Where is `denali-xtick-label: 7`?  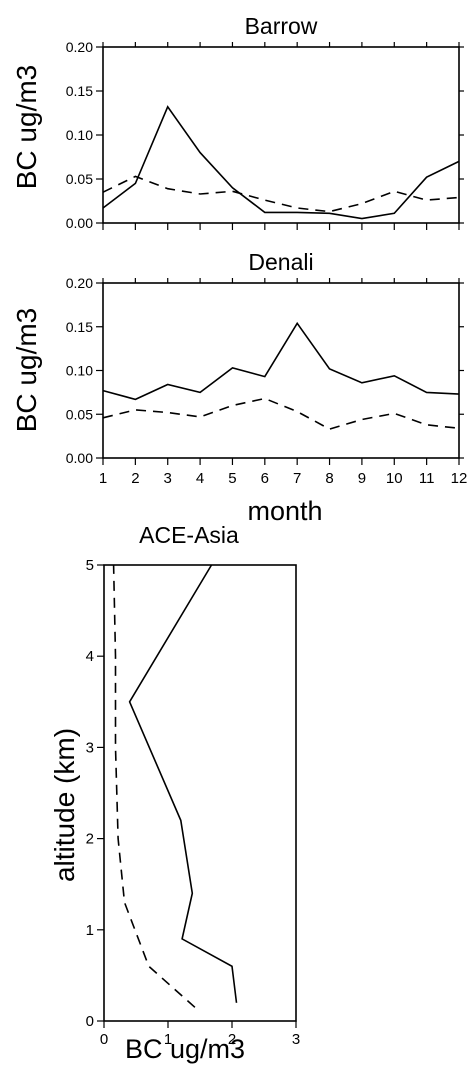 denali-xtick-label: 7 is located at coordinates (297, 478).